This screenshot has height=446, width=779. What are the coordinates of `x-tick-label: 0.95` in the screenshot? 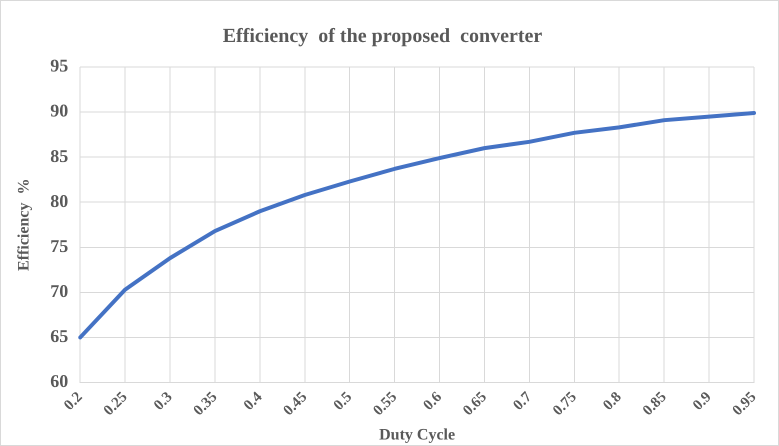 It's located at (745, 404).